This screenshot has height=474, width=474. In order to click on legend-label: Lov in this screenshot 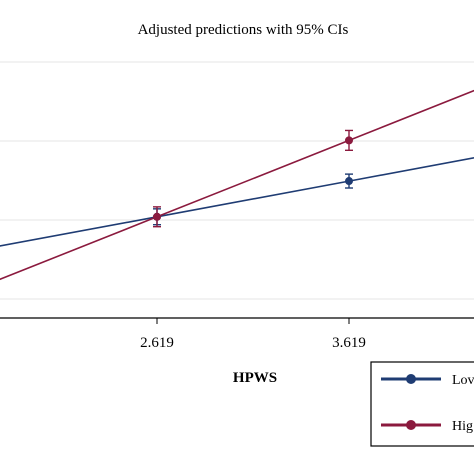, I will do `click(463, 380)`.